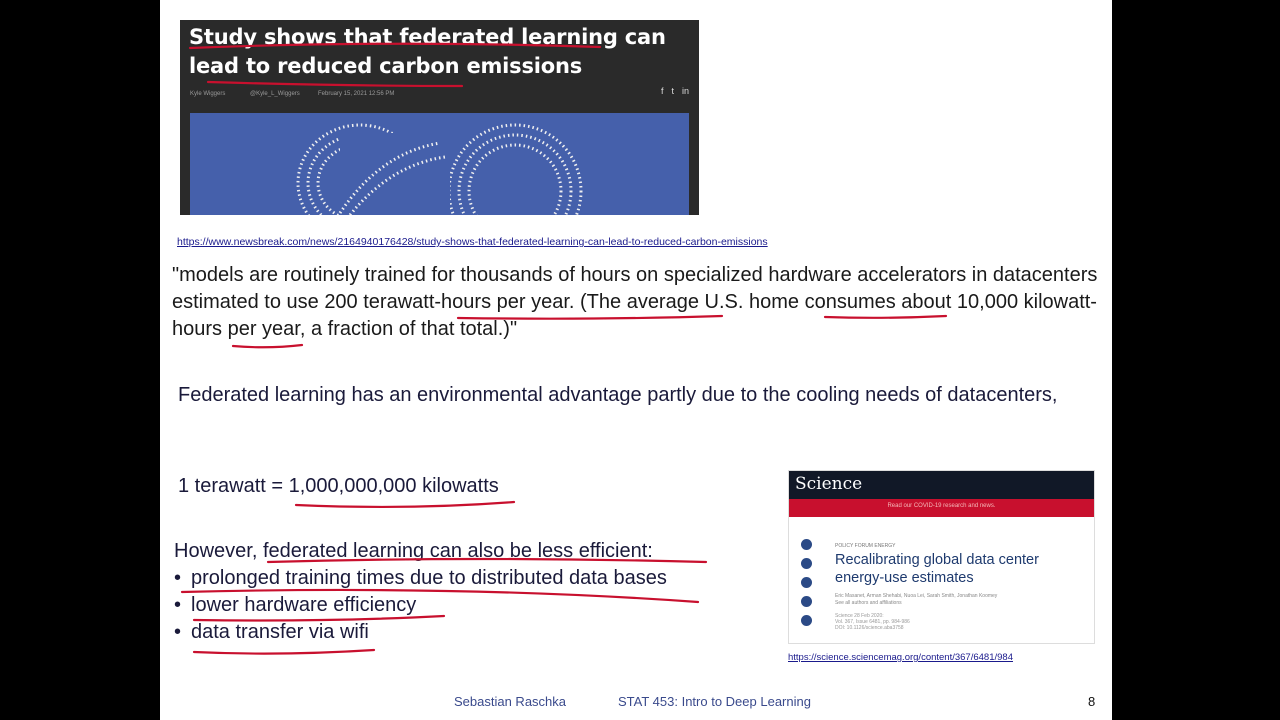 The image size is (1280, 720). Describe the element at coordinates (275, 94) in the screenshot. I see `article-handle: @Kyle_L_Wiggers` at that location.